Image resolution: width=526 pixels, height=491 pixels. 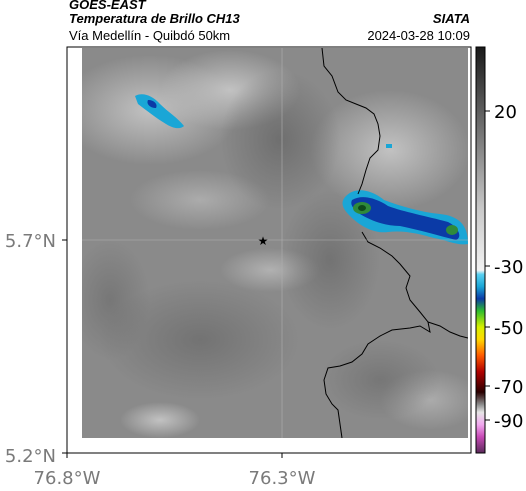 What do you see at coordinates (508, 328) in the screenshot?
I see `colorbar-tick-label: -50` at bounding box center [508, 328].